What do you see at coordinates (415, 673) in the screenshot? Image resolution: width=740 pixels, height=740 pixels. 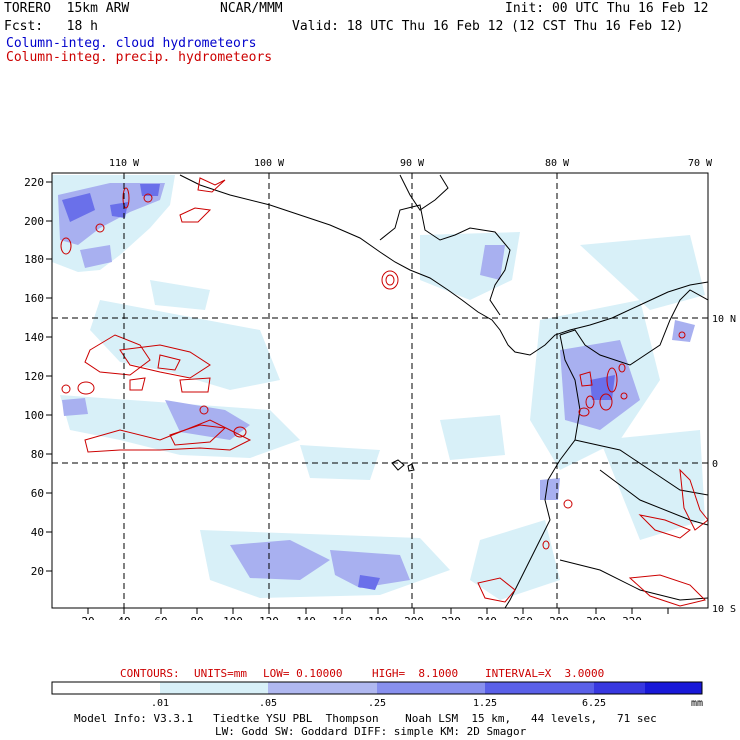 I see `contour-high: HIGH= 8.1000` at bounding box center [415, 673].